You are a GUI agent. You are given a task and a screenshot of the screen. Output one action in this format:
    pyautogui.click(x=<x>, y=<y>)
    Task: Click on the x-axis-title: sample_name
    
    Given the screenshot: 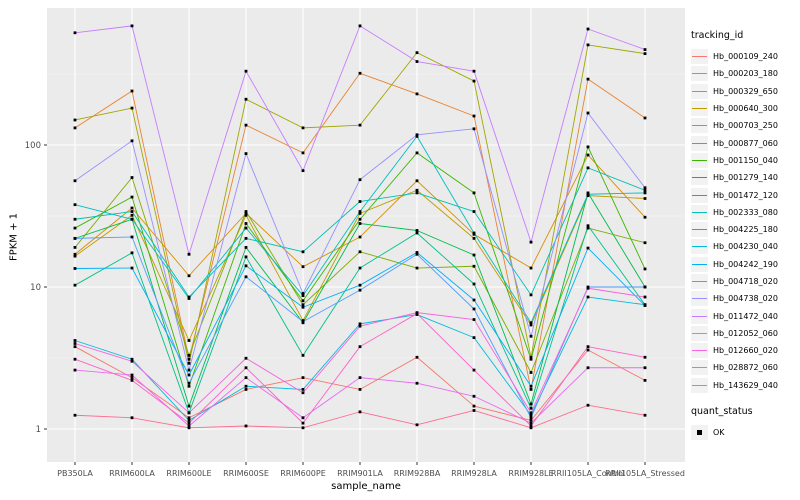 What is the action you would take?
    pyautogui.click(x=366, y=486)
    